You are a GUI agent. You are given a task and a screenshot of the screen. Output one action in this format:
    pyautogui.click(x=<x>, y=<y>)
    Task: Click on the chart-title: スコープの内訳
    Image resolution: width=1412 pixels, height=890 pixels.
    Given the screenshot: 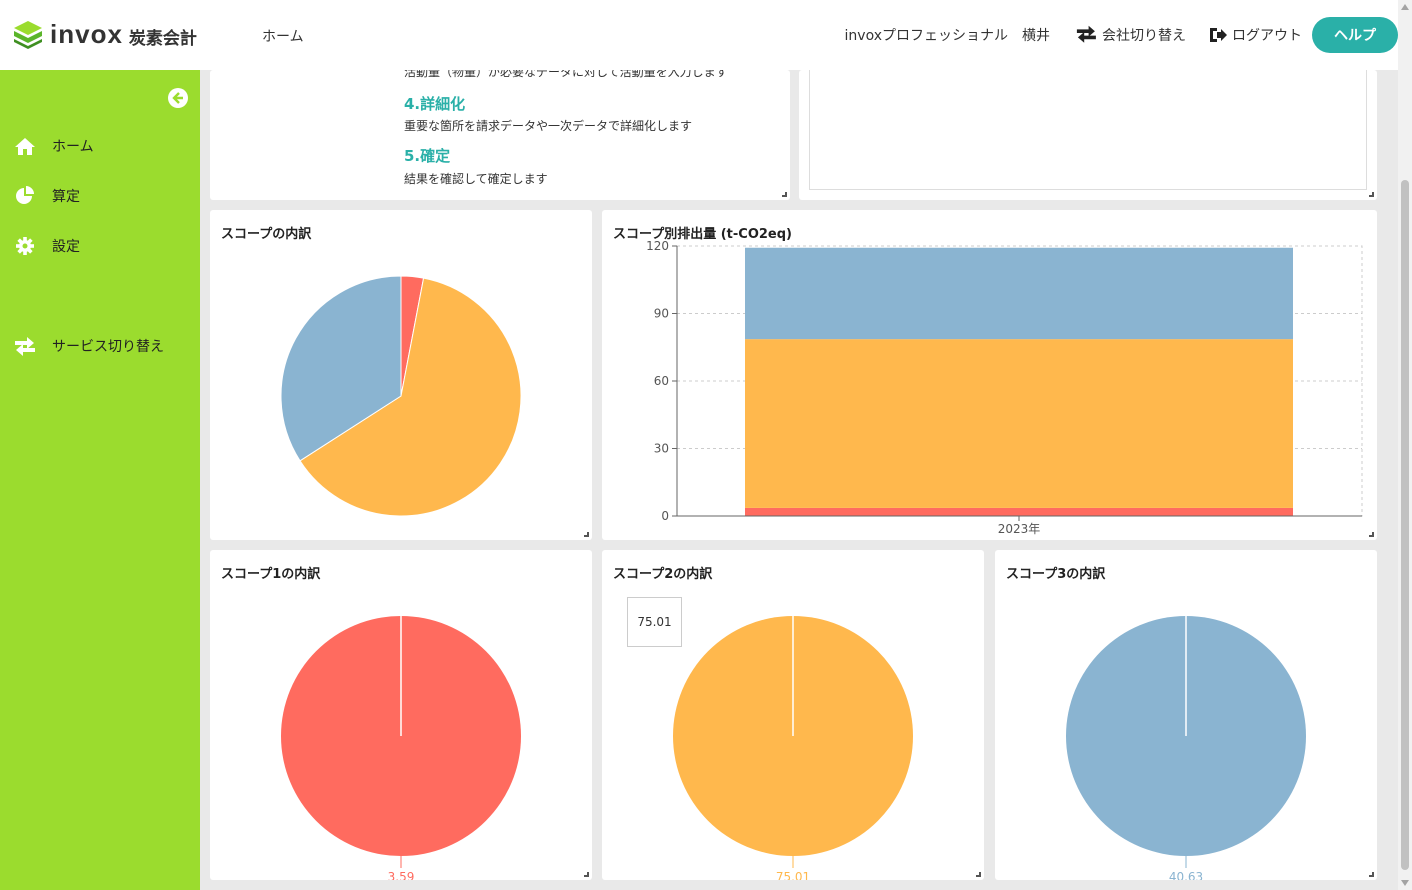 What is the action you would take?
    pyautogui.click(x=266, y=234)
    